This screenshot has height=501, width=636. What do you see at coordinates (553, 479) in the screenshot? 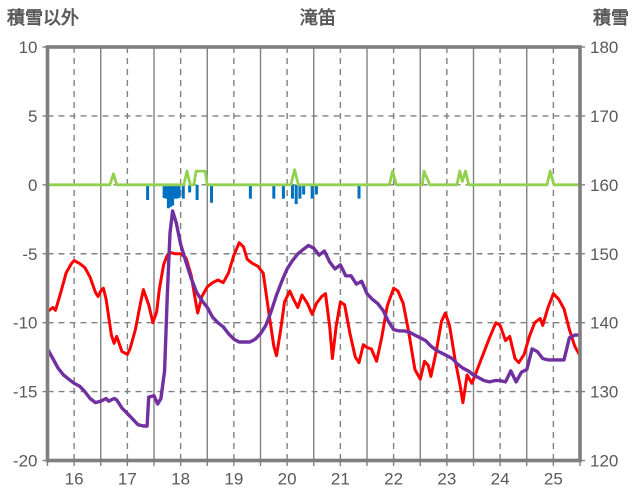
I see `x-axis-tick-label: 25` at bounding box center [553, 479].